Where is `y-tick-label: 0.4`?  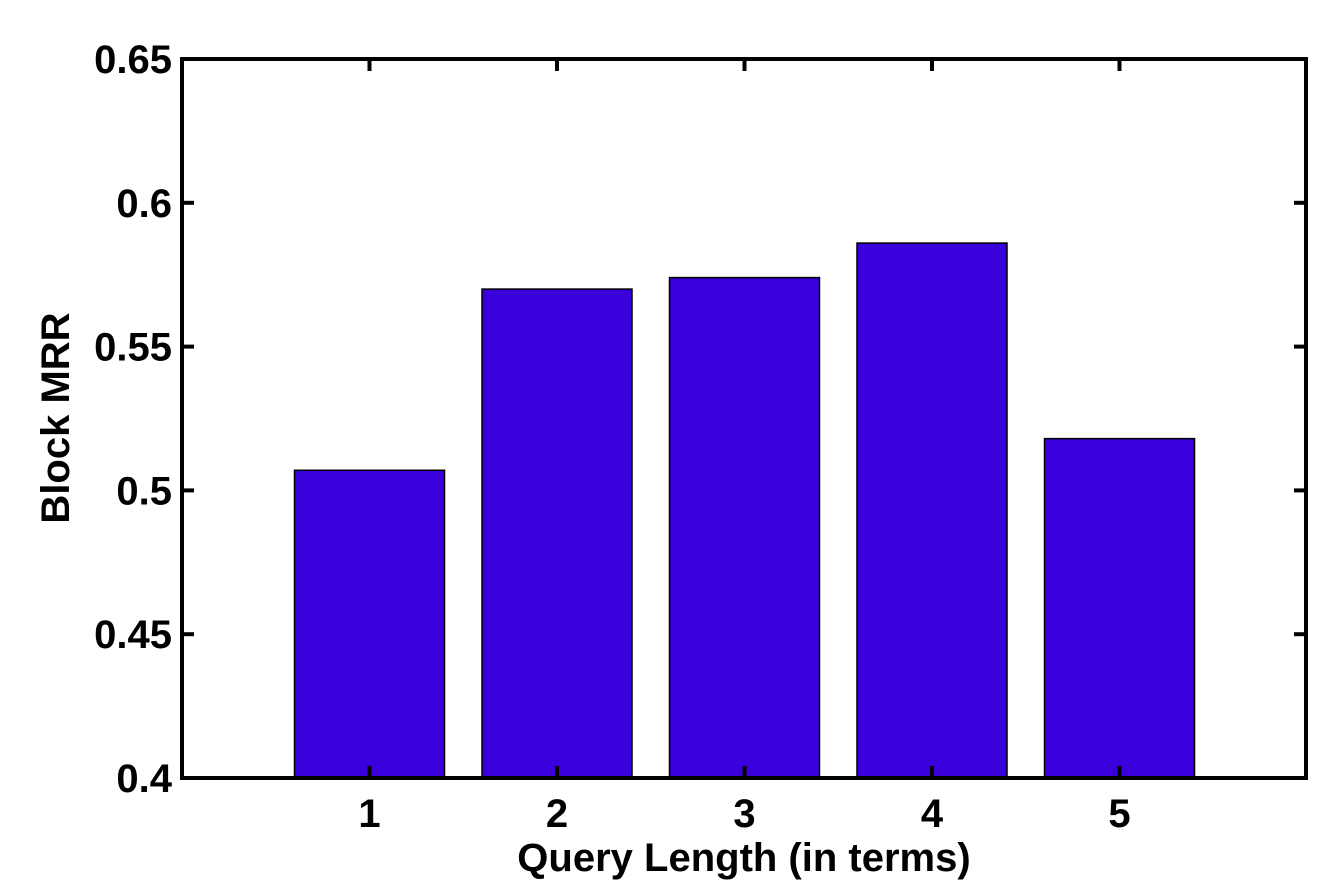
y-tick-label: 0.4 is located at coordinates (144, 779).